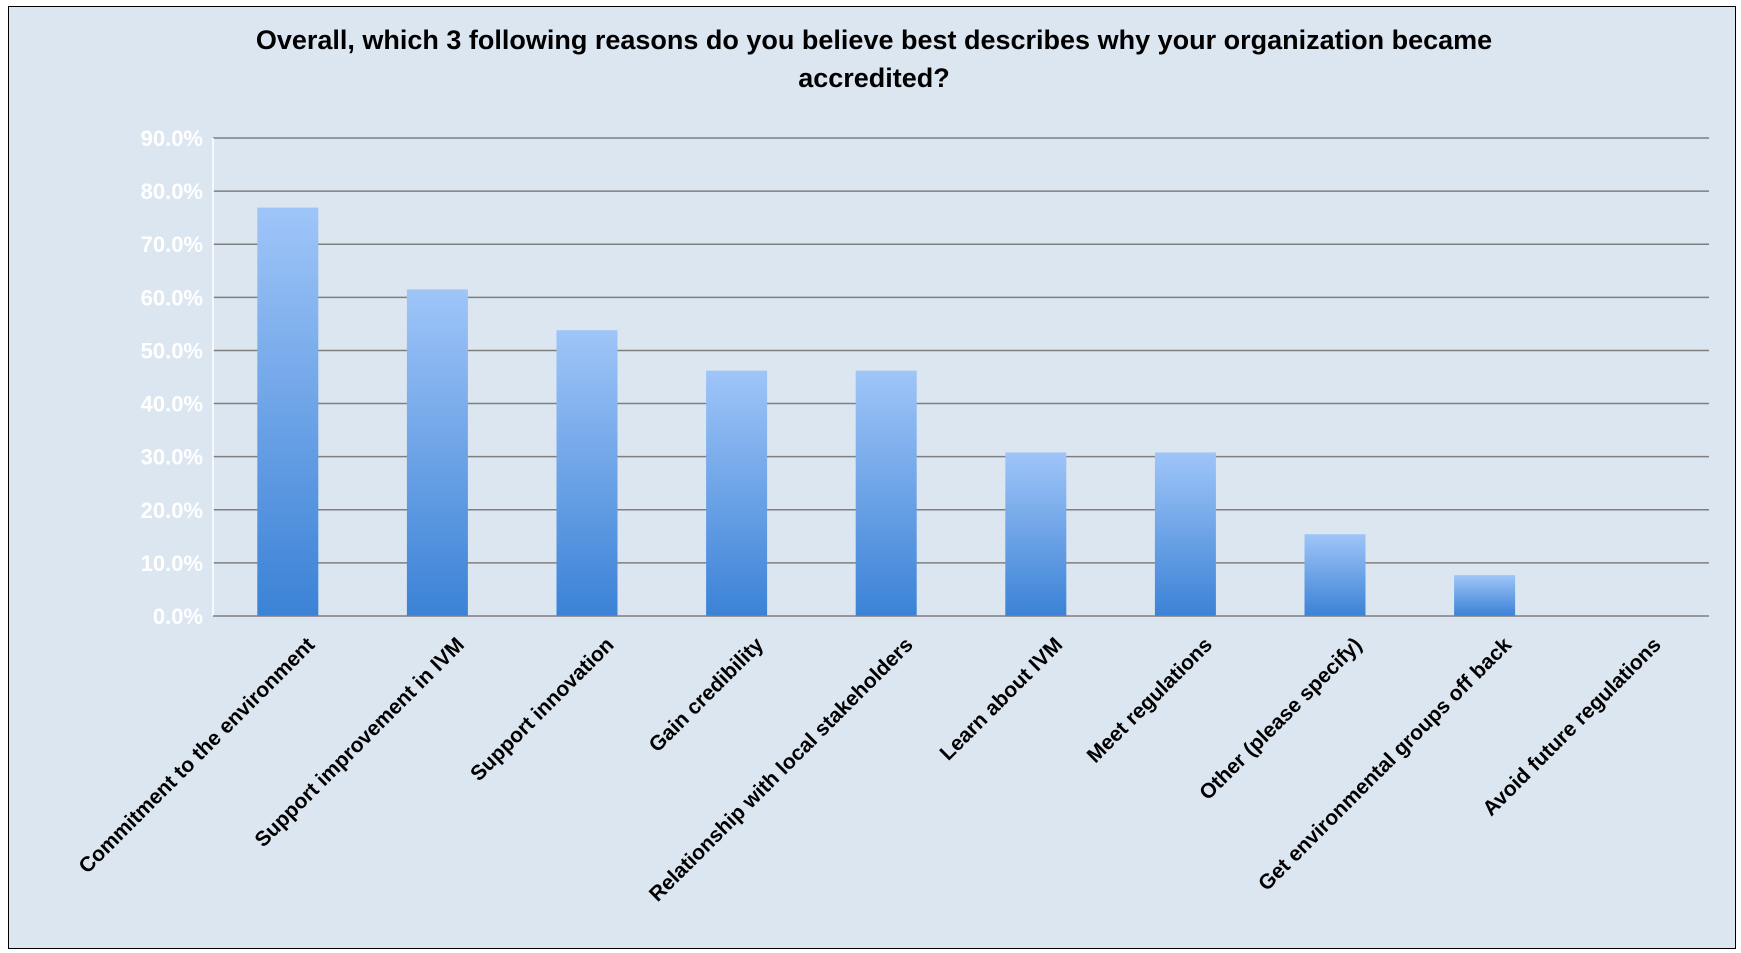  Describe the element at coordinates (781, 769) in the screenshot. I see `x-category-label: Relationship with local stakeholders` at that location.